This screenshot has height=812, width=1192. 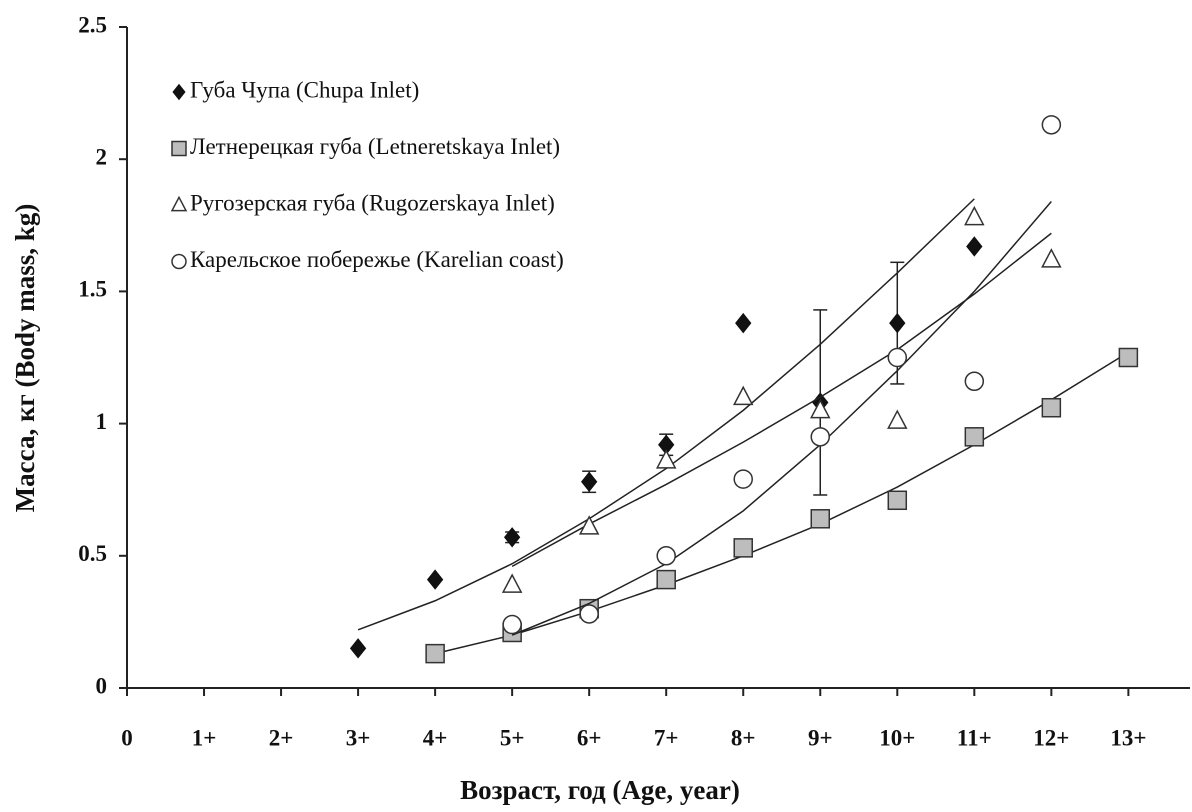 I want to click on x-tick-label: 4+, so click(x=435, y=737).